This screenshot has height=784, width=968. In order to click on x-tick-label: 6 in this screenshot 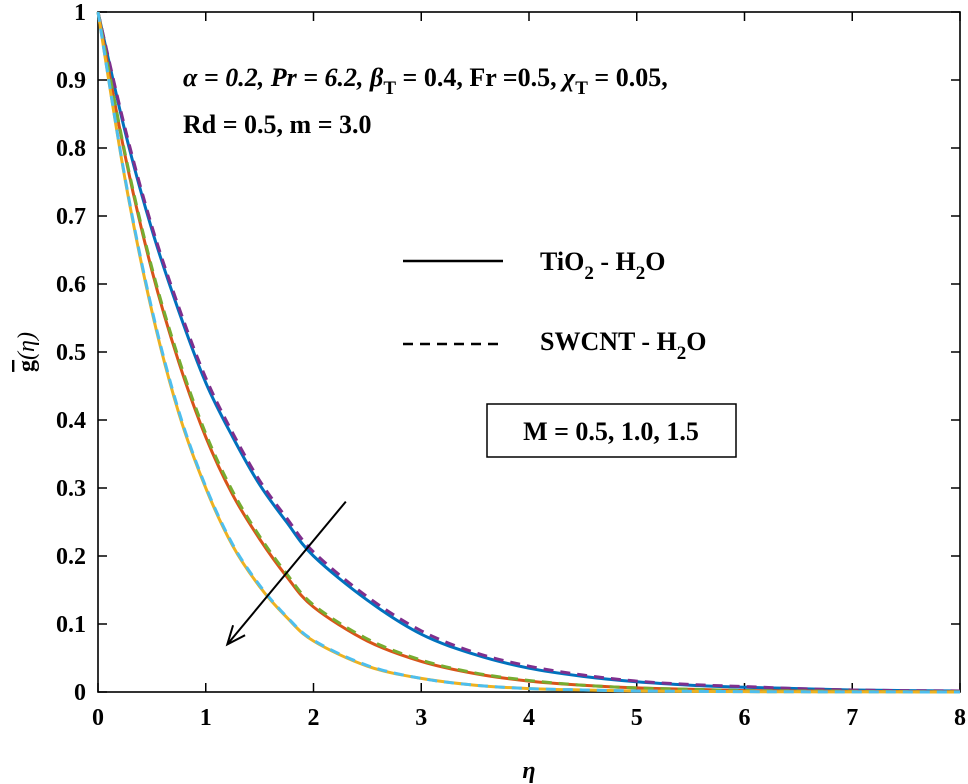, I will do `click(745, 718)`.